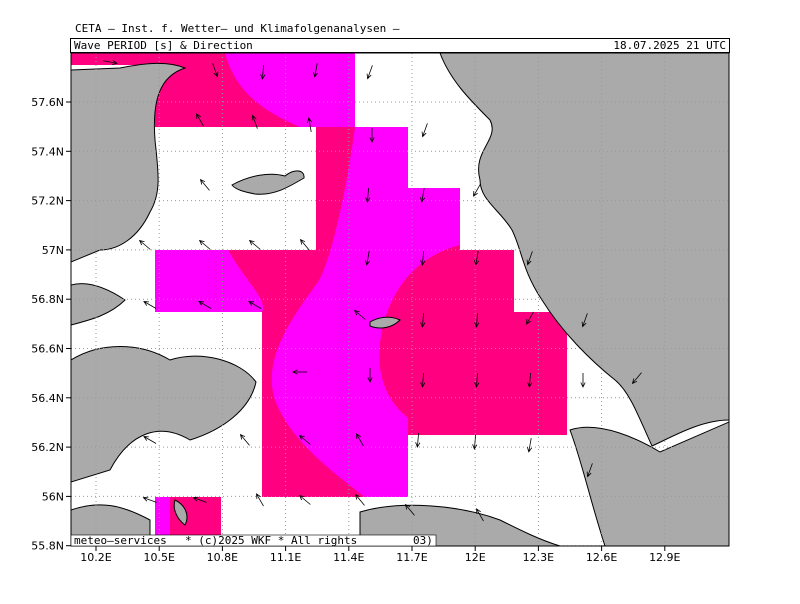 This screenshot has width=800, height=604. Describe the element at coordinates (285, 557) in the screenshot. I see `longitude-label: 11.1E` at that location.